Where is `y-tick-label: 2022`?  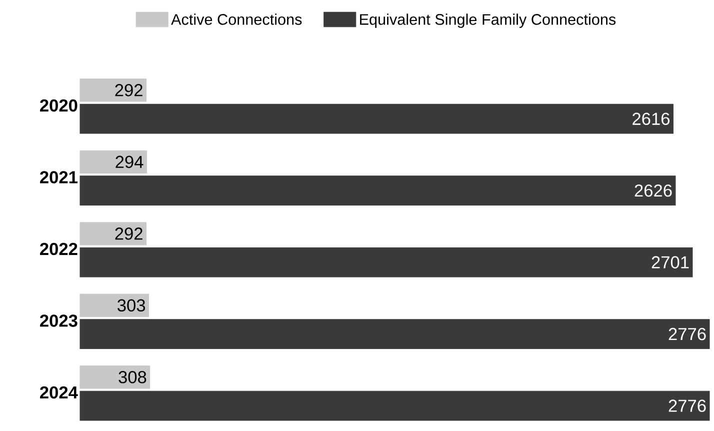
y-tick-label: 2022 is located at coordinates (59, 249).